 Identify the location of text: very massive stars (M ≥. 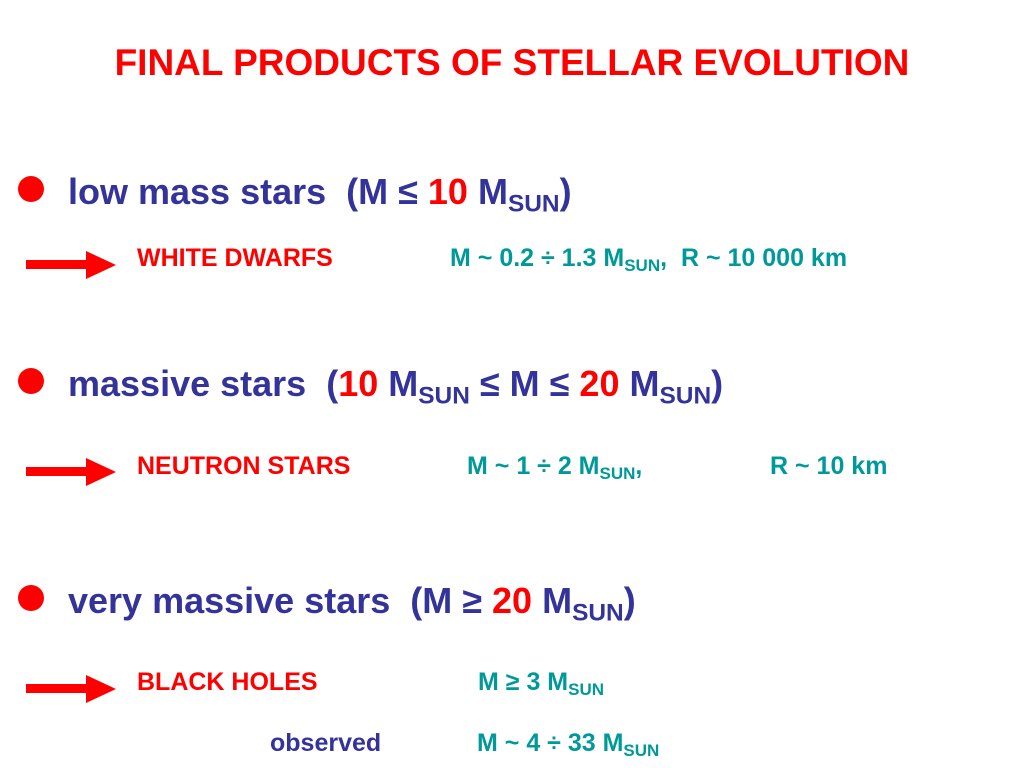
(280, 600).